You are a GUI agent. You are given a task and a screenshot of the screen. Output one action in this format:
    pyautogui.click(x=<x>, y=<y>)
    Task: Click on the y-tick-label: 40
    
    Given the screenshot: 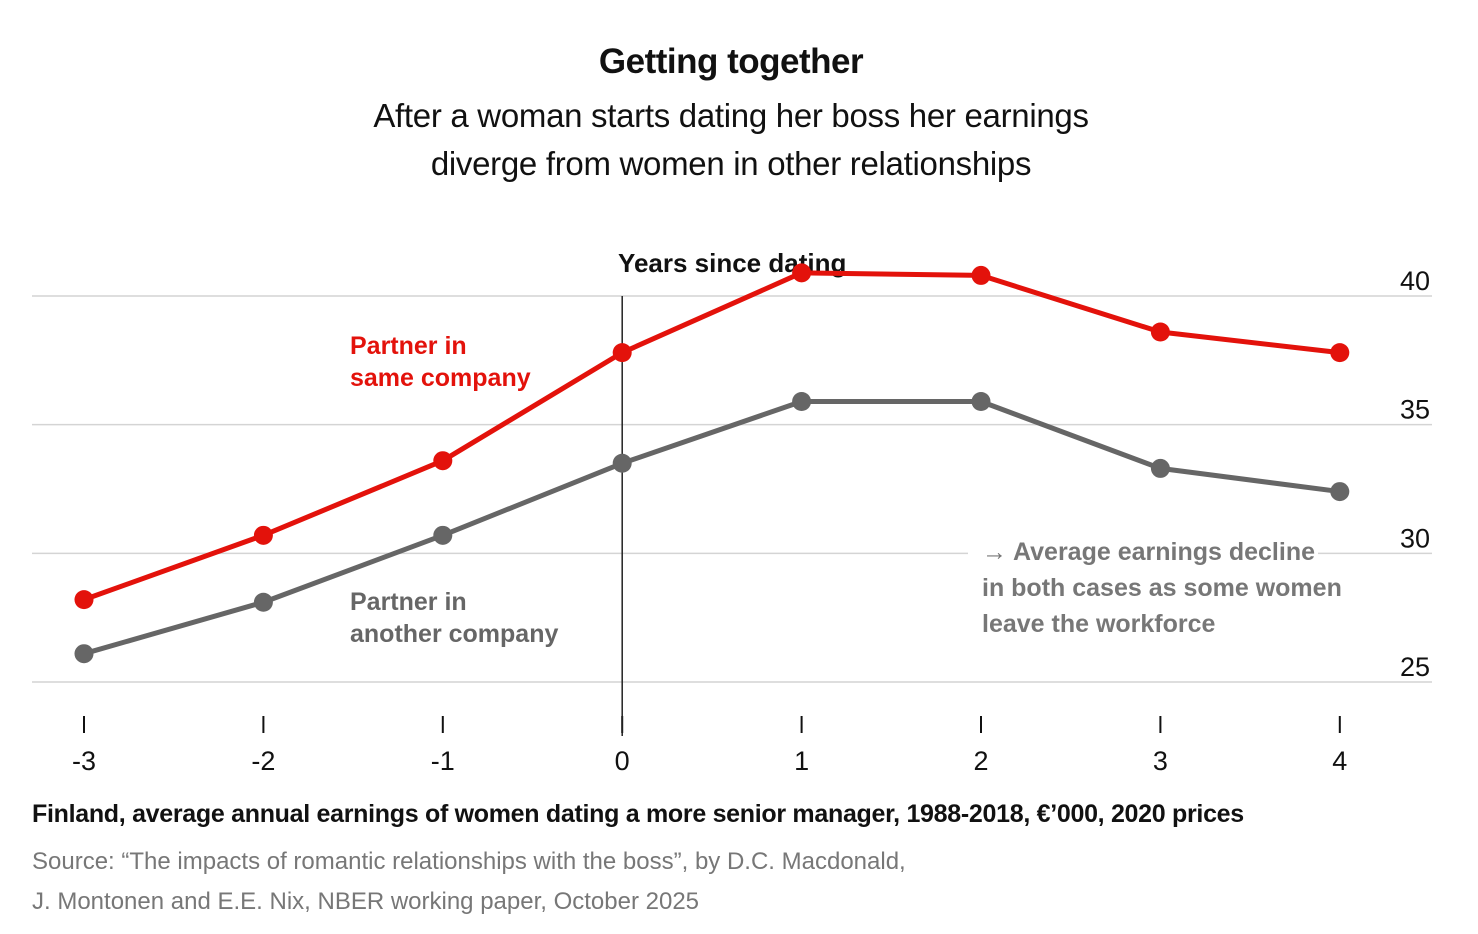 What is the action you would take?
    pyautogui.click(x=1415, y=281)
    